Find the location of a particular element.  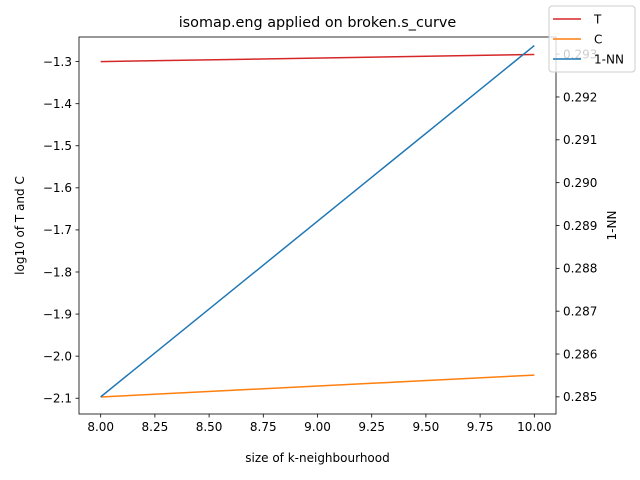

series-line-t is located at coordinates (317, 58).